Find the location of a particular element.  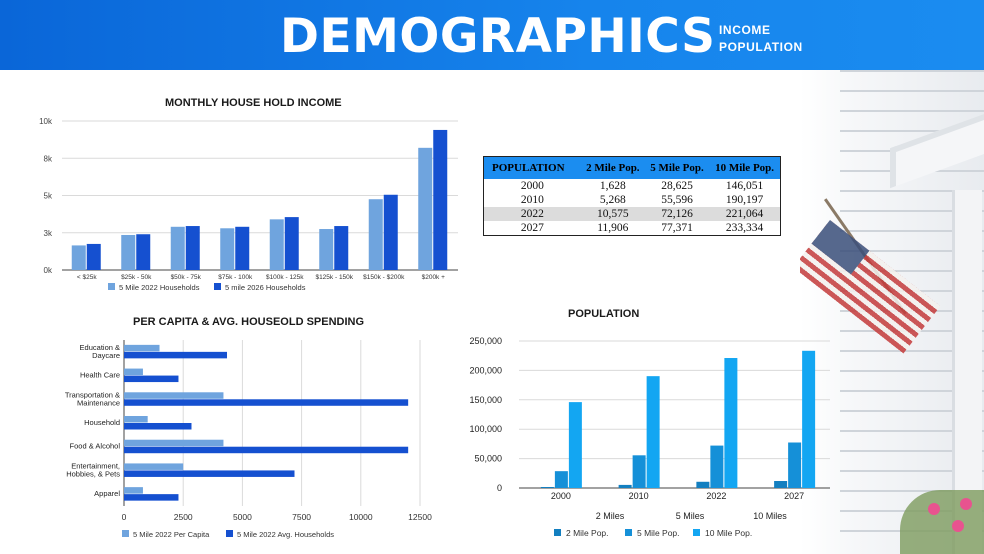

x-tick-label: $150k - $200k is located at coordinates (384, 277).